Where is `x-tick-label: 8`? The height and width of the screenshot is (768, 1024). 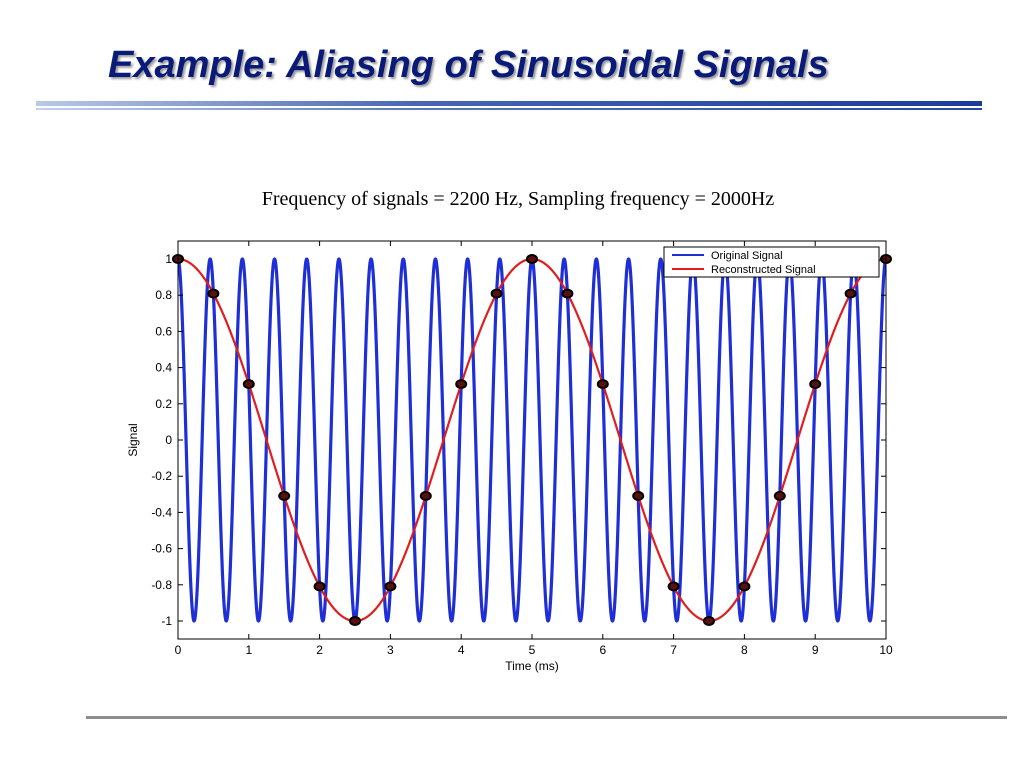 x-tick-label: 8 is located at coordinates (744, 650).